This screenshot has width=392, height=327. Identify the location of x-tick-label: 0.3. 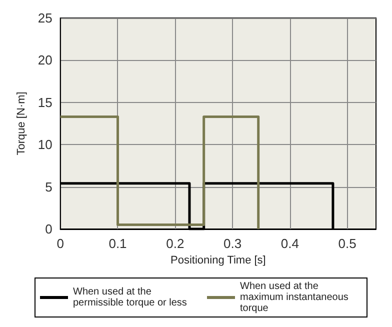
(232, 243).